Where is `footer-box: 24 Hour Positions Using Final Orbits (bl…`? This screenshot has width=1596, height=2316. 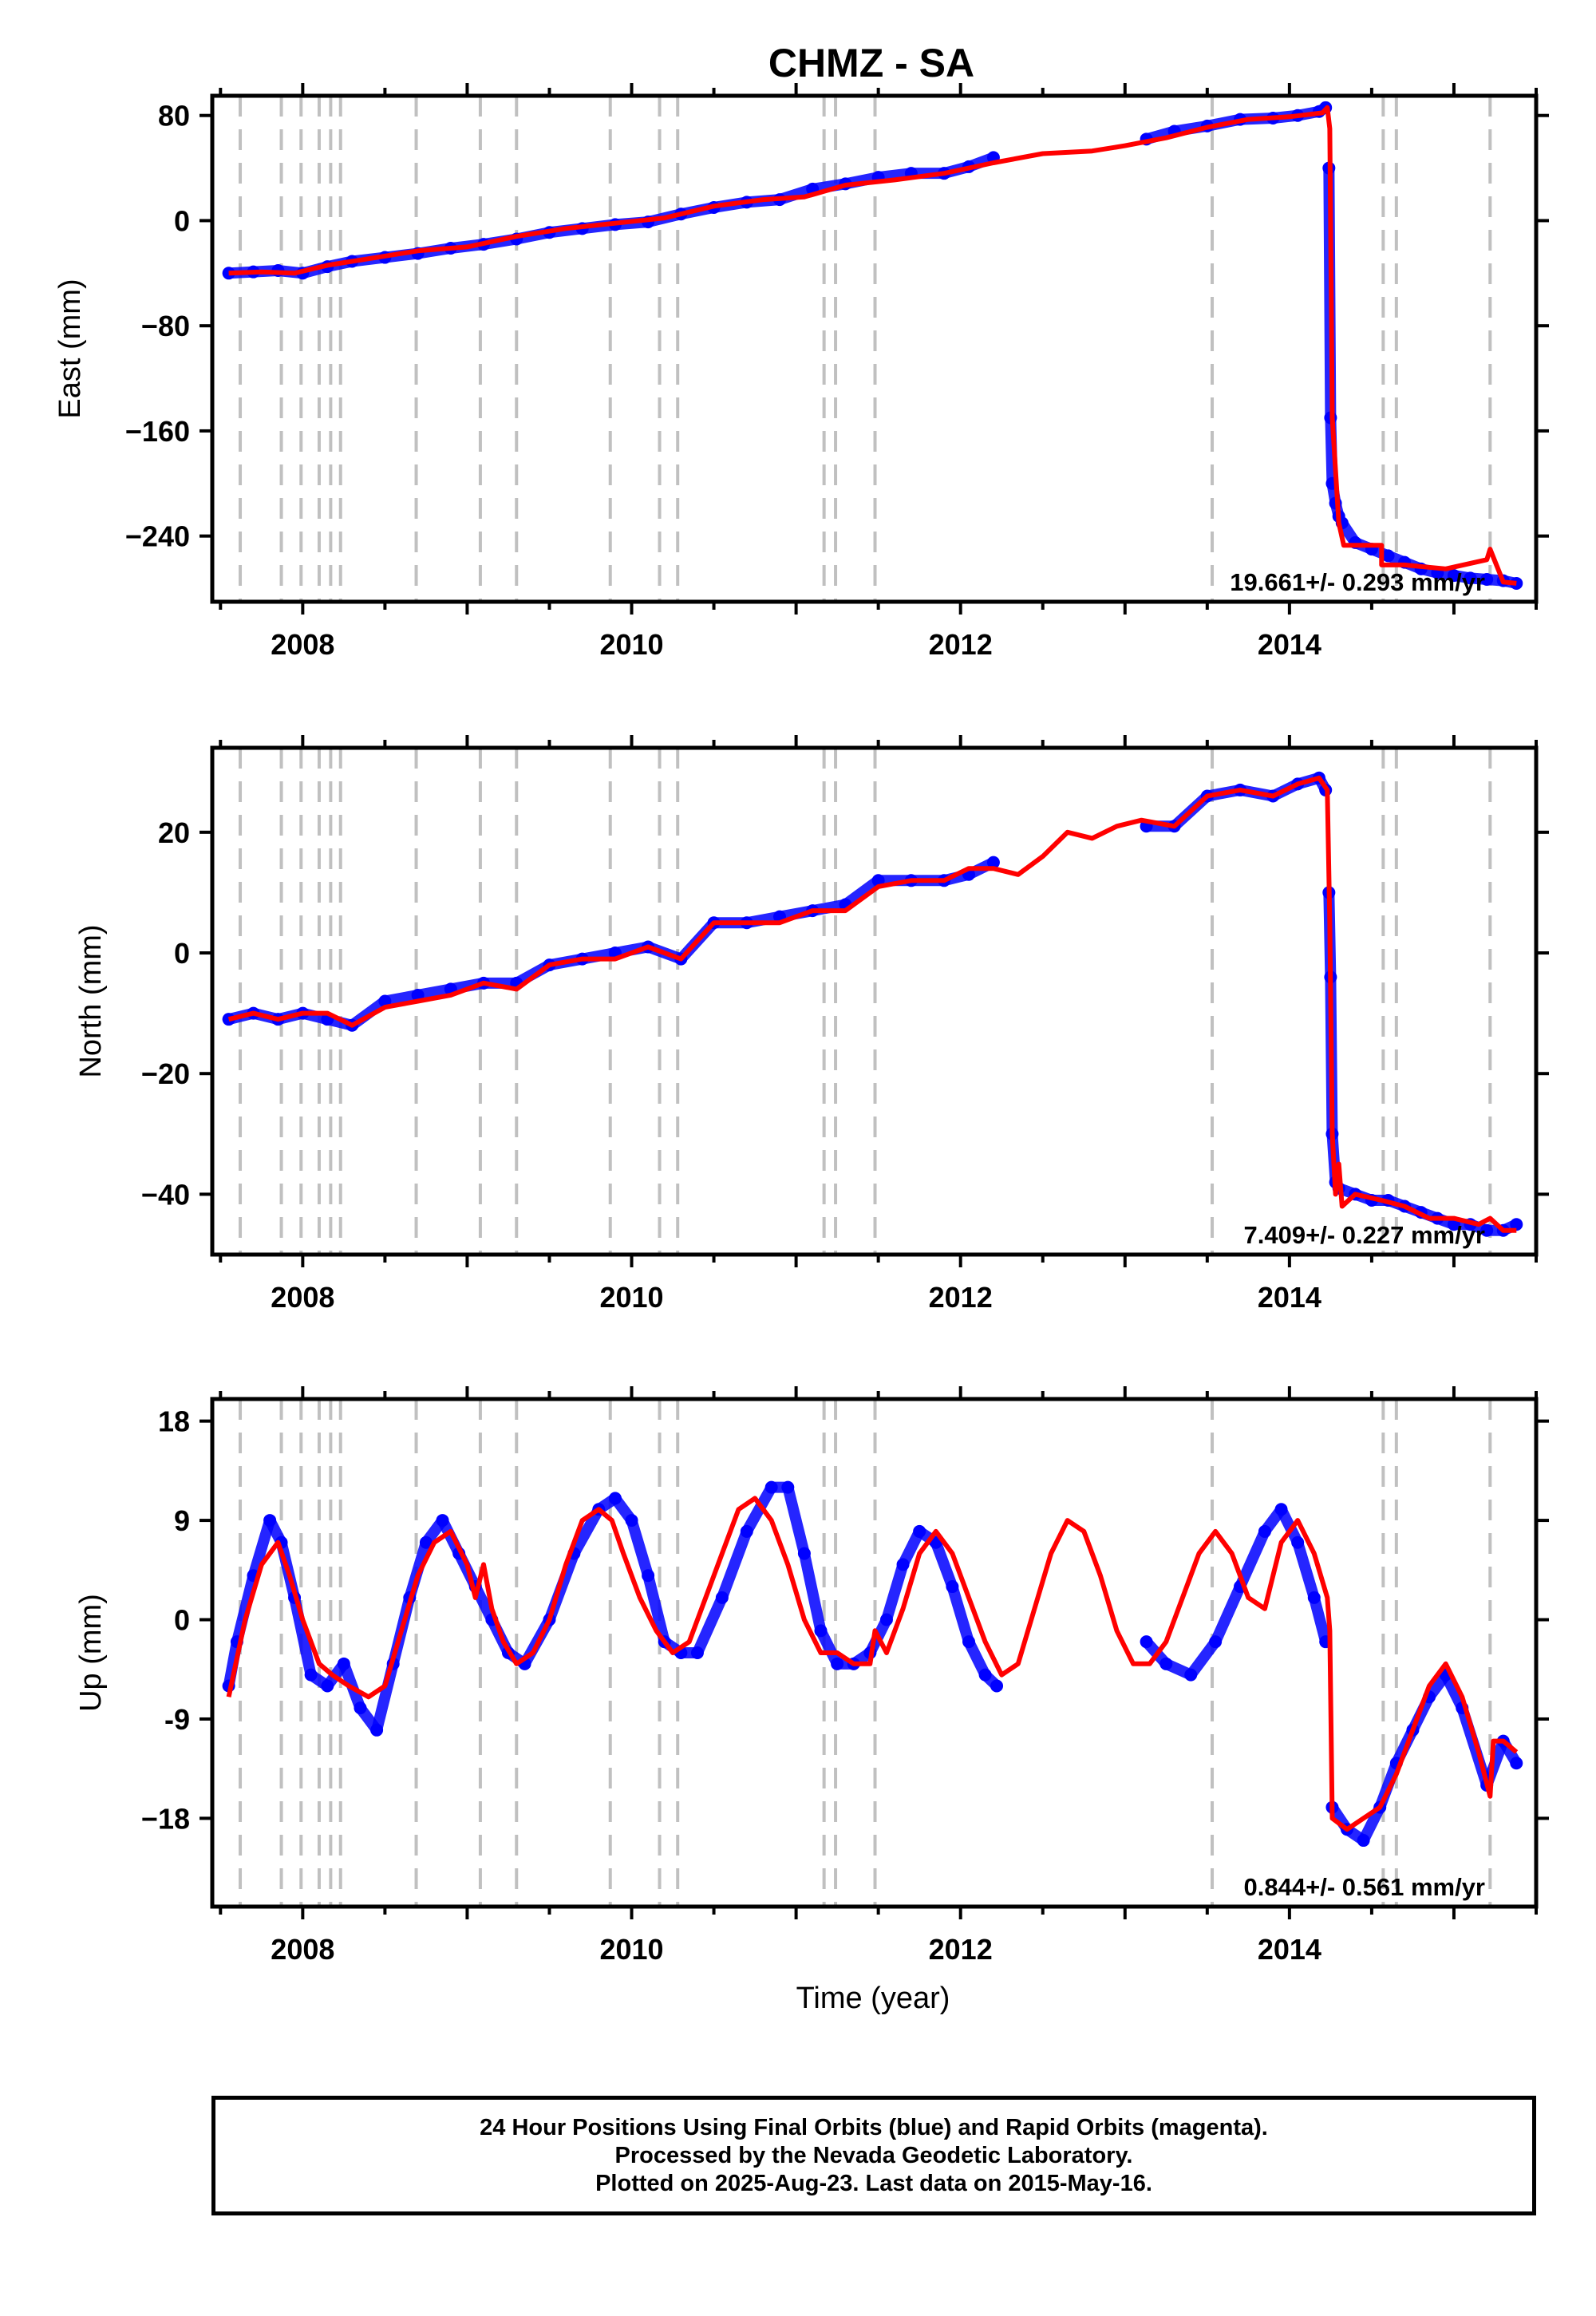
footer-box: 24 Hour Positions Using Final Orbits (bl… is located at coordinates (873, 2155).